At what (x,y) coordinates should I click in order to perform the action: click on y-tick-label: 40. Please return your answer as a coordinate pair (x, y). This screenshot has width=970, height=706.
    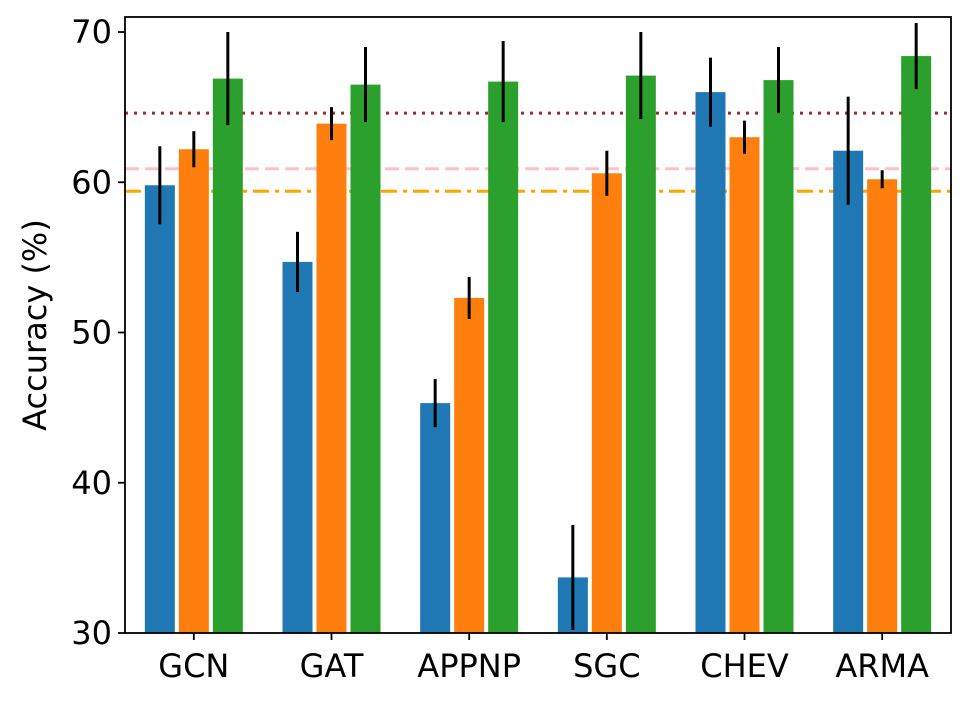
    Looking at the image, I should click on (91, 483).